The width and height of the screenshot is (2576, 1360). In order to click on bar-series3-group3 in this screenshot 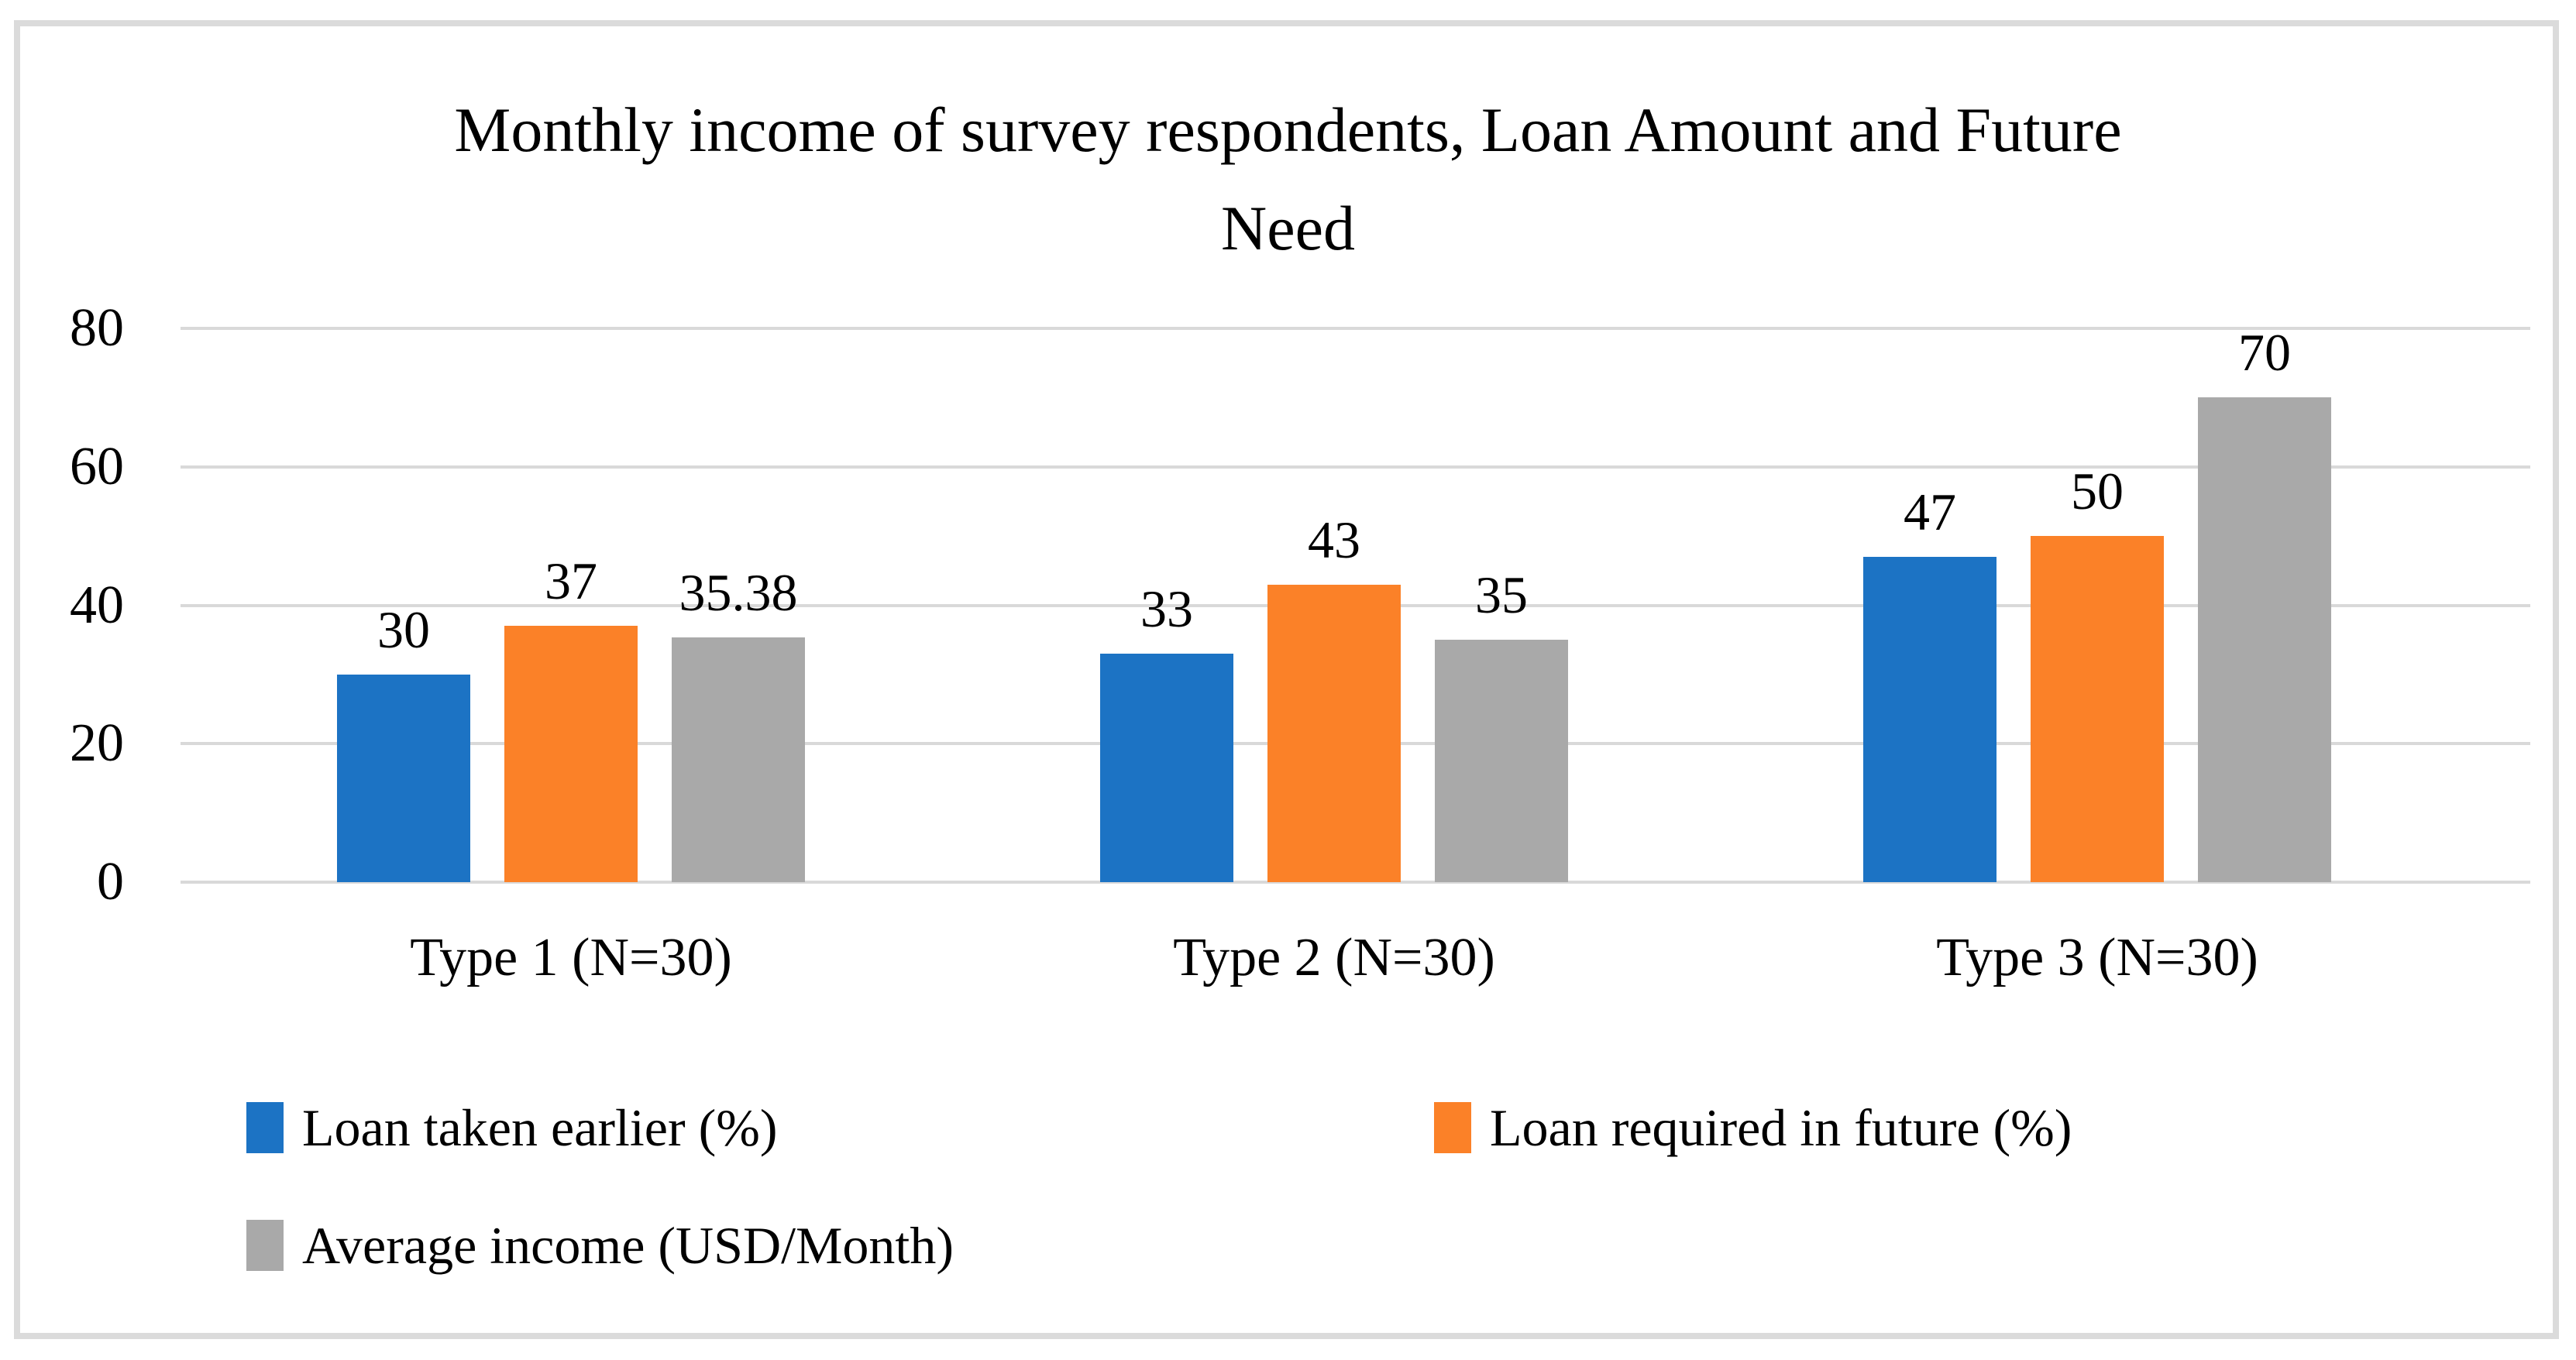, I will do `click(2264, 639)`.